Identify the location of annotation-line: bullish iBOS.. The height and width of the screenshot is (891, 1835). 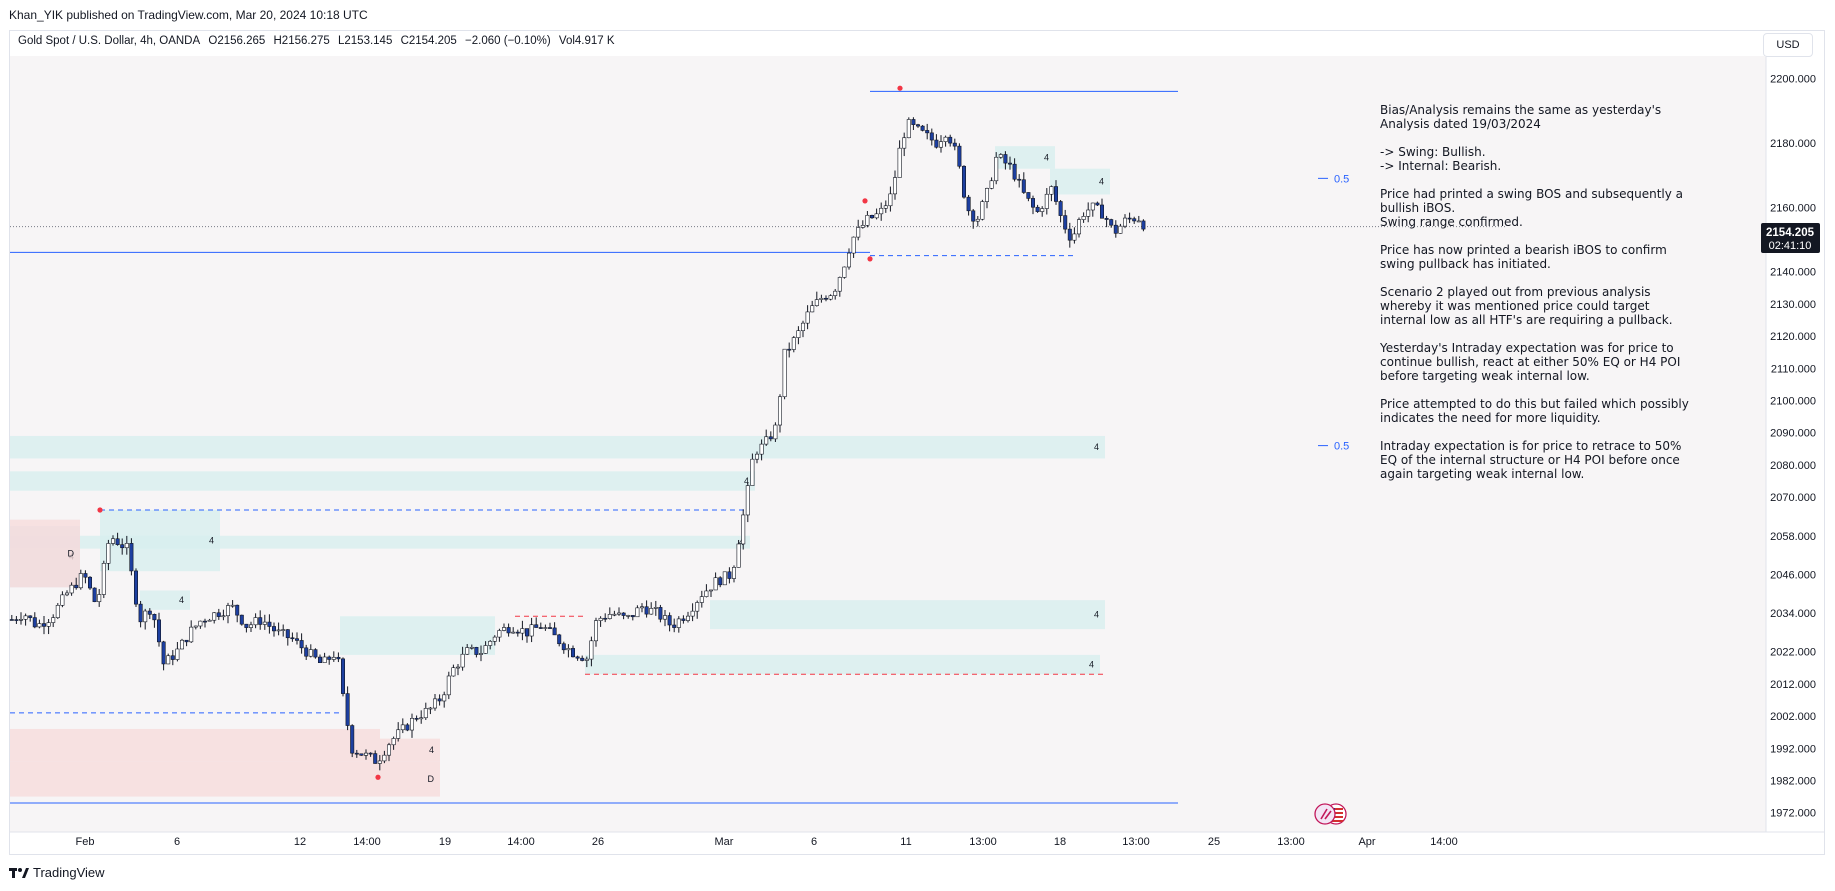
(1417, 208).